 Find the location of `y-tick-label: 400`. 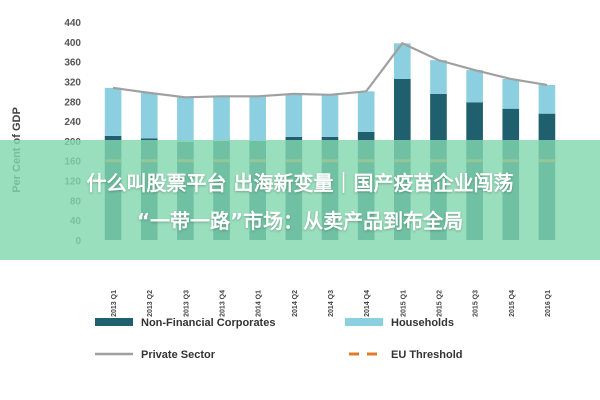

y-tick-label: 400 is located at coordinates (72, 43).